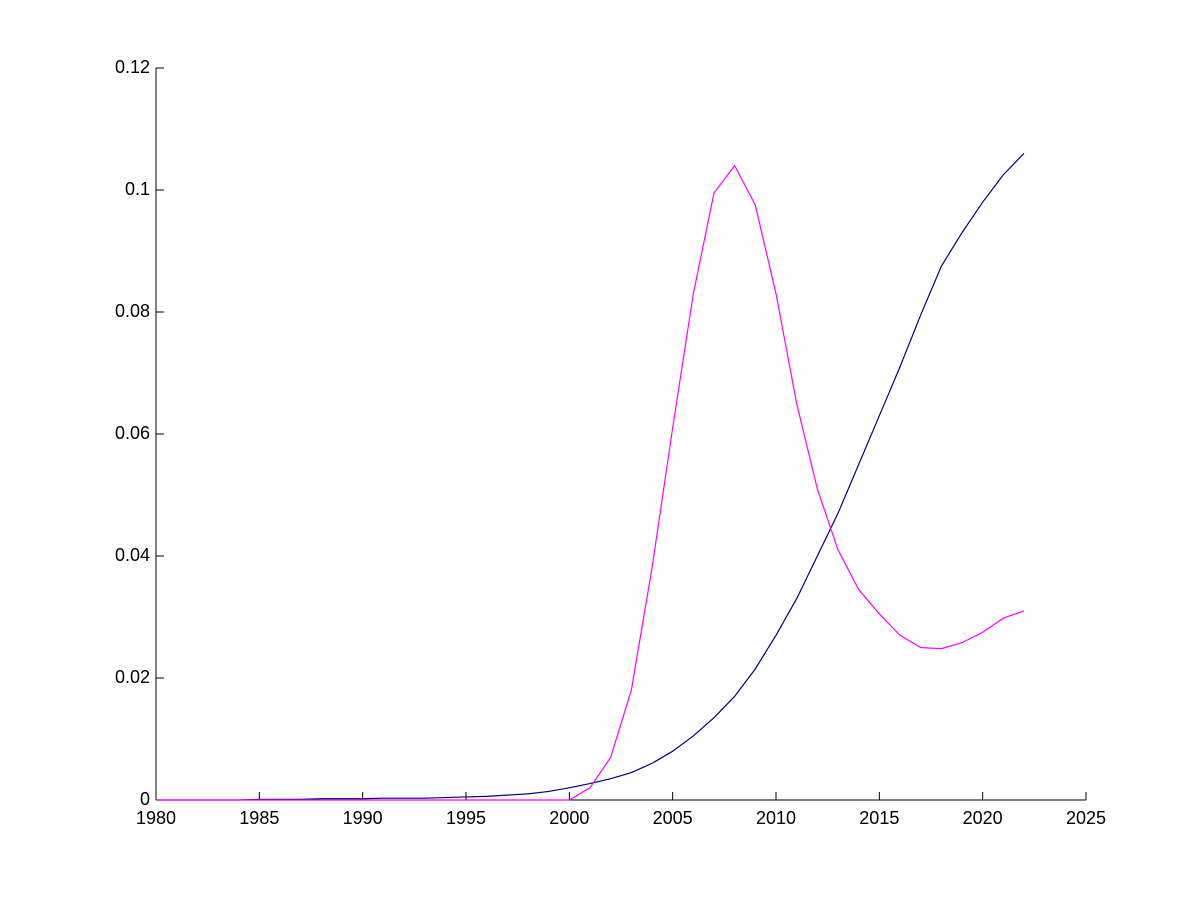 This screenshot has width=1200, height=905. What do you see at coordinates (363, 818) in the screenshot?
I see `x-tick-label: 1990` at bounding box center [363, 818].